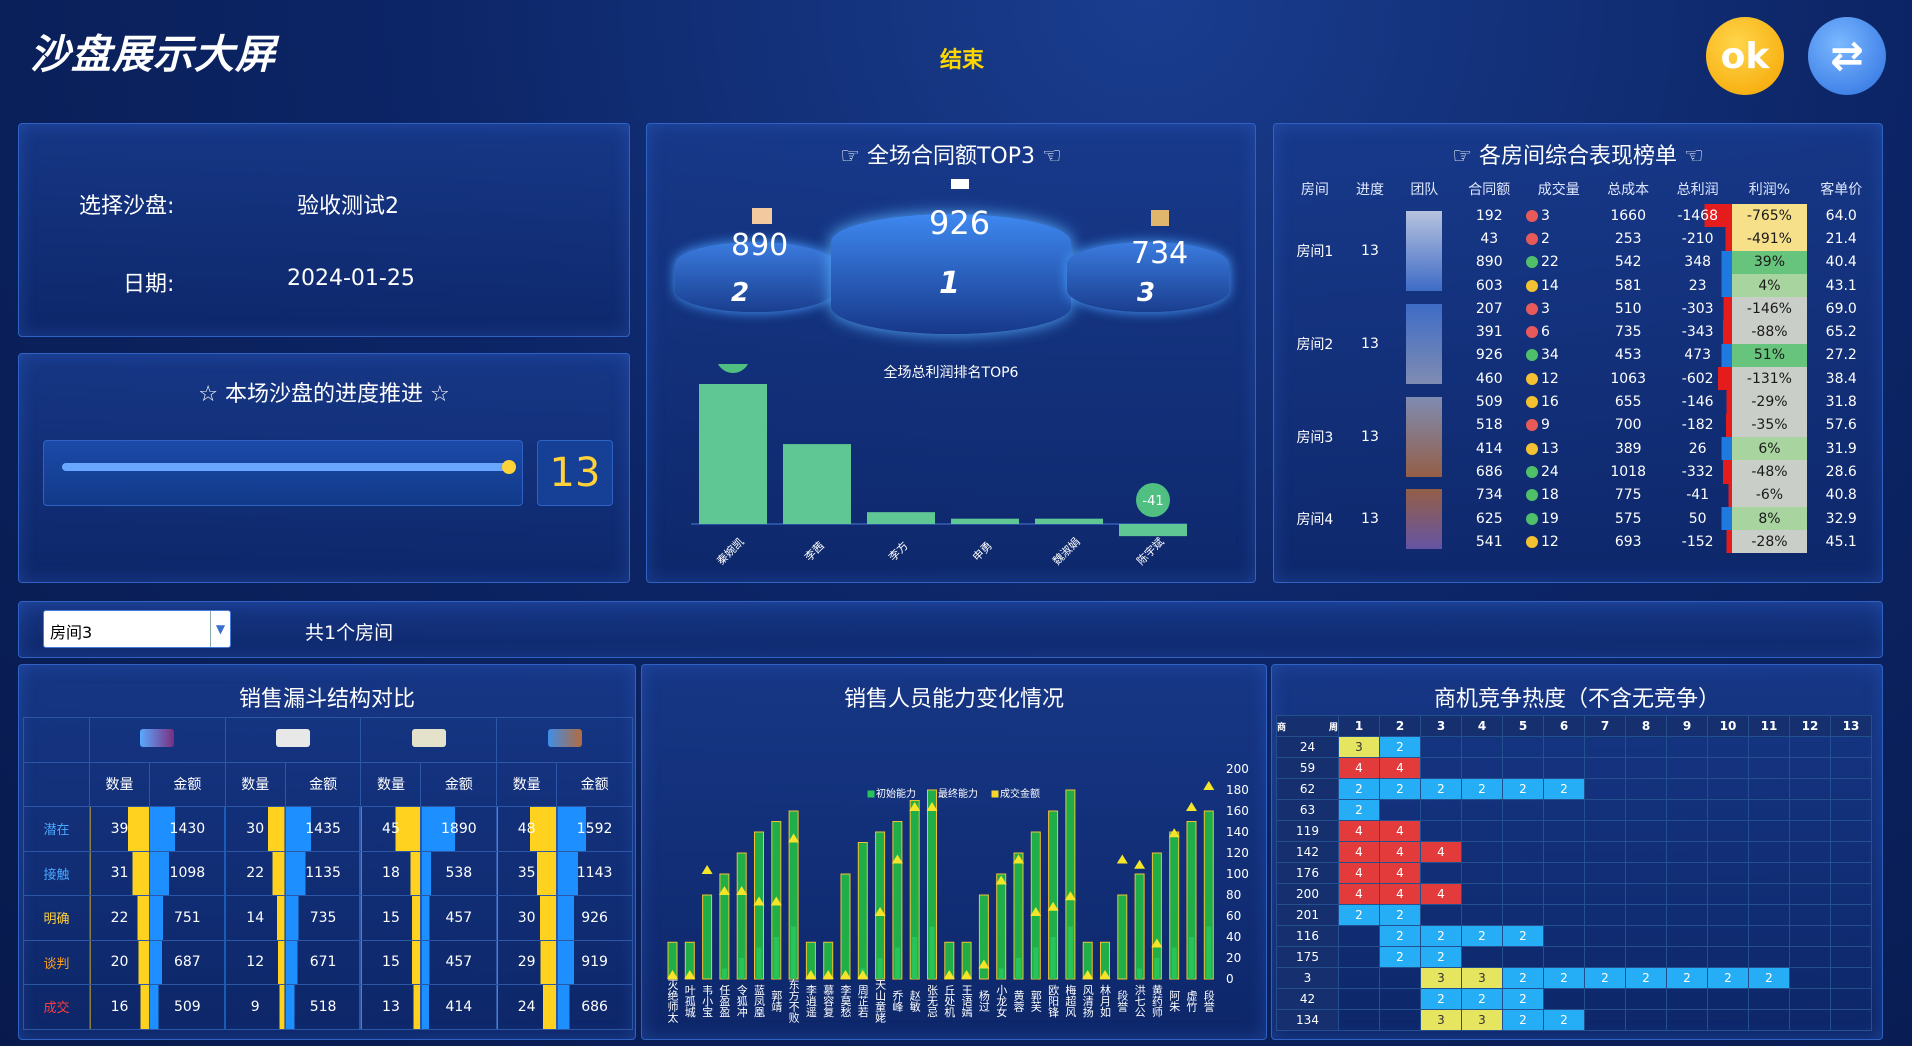 Image resolution: width=1912 pixels, height=1046 pixels. I want to click on salesperson-label: 郭芙, so click(1035, 1001).